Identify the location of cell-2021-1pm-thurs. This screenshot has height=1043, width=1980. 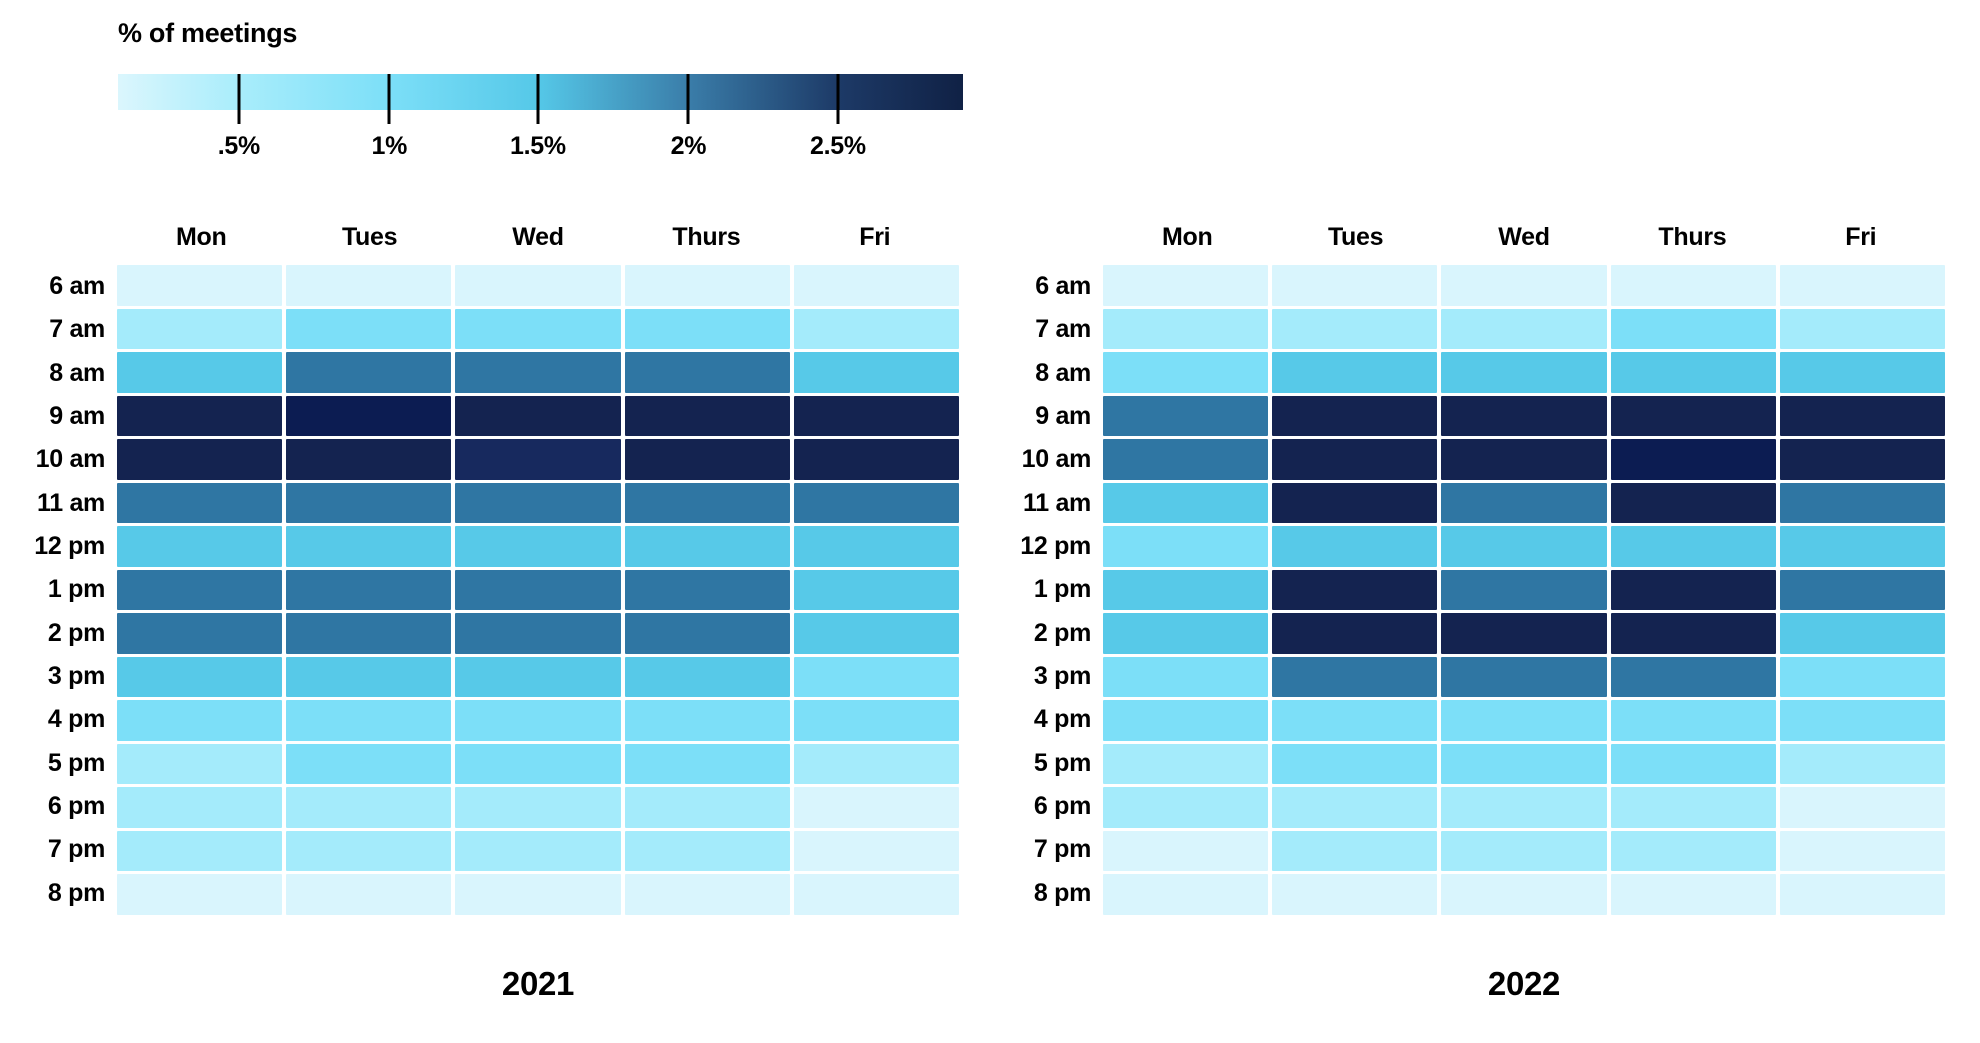
(707, 590).